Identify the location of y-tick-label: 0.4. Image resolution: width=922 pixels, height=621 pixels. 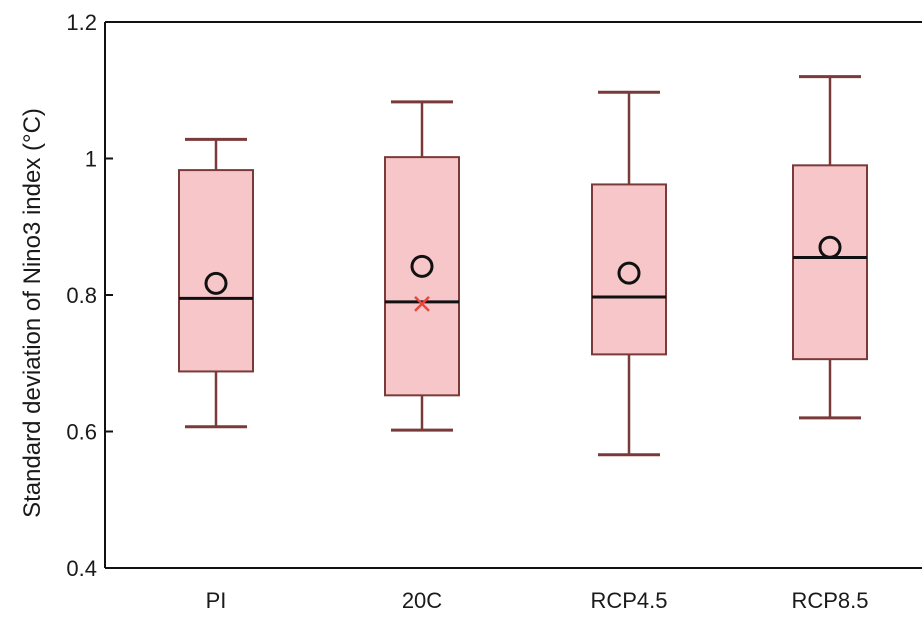
(81, 568).